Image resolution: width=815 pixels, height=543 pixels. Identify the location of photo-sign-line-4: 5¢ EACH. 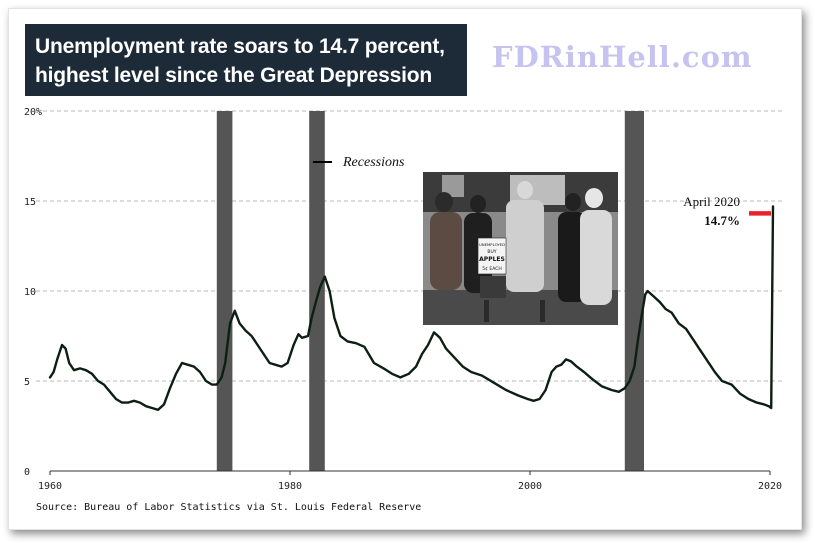
(492, 269).